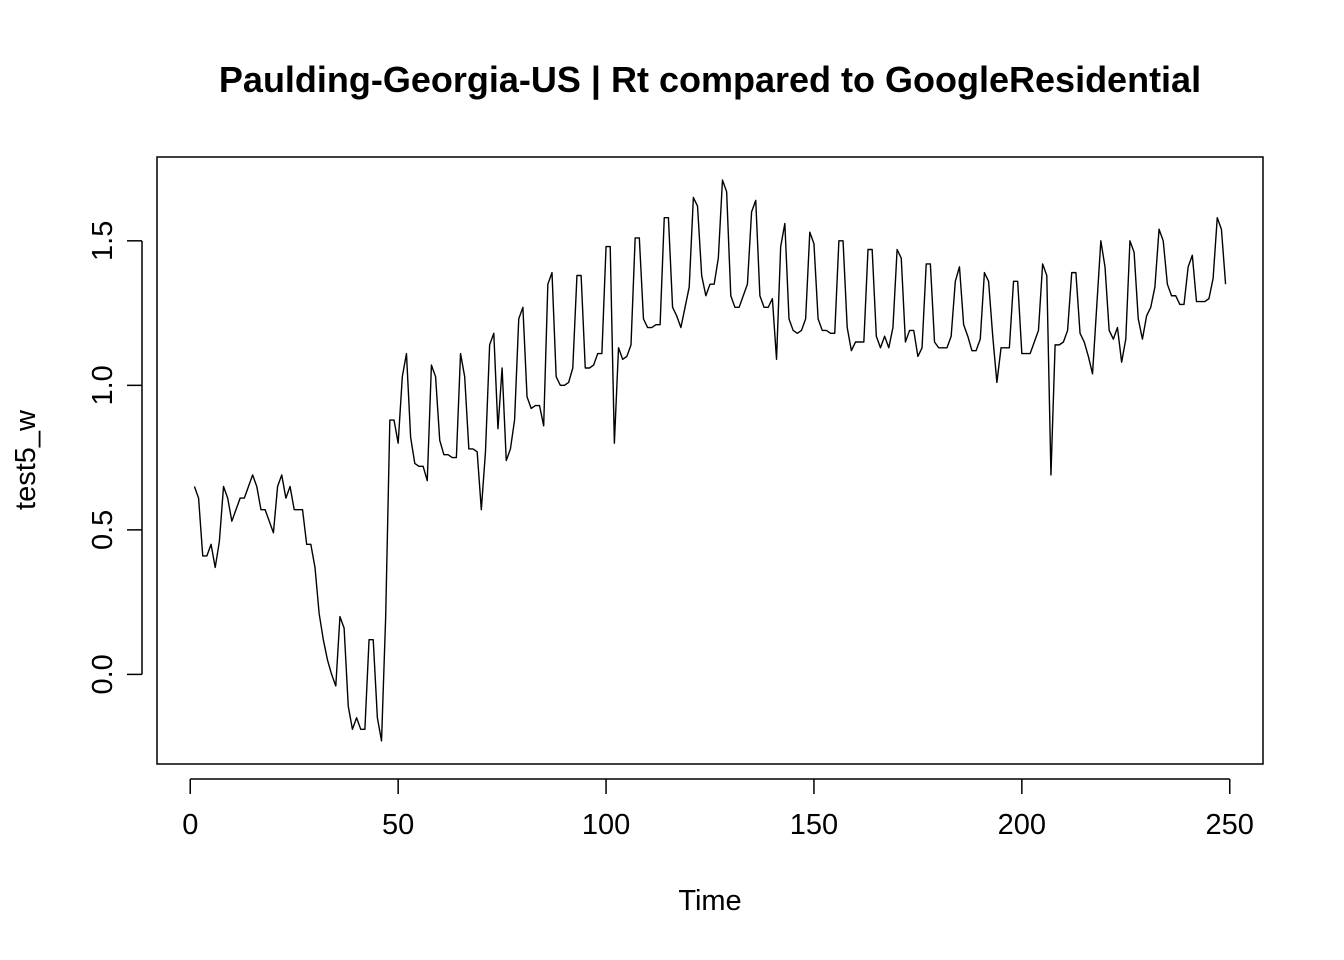 This screenshot has height=960, width=1344. I want to click on x-tick-label: 100, so click(606, 825).